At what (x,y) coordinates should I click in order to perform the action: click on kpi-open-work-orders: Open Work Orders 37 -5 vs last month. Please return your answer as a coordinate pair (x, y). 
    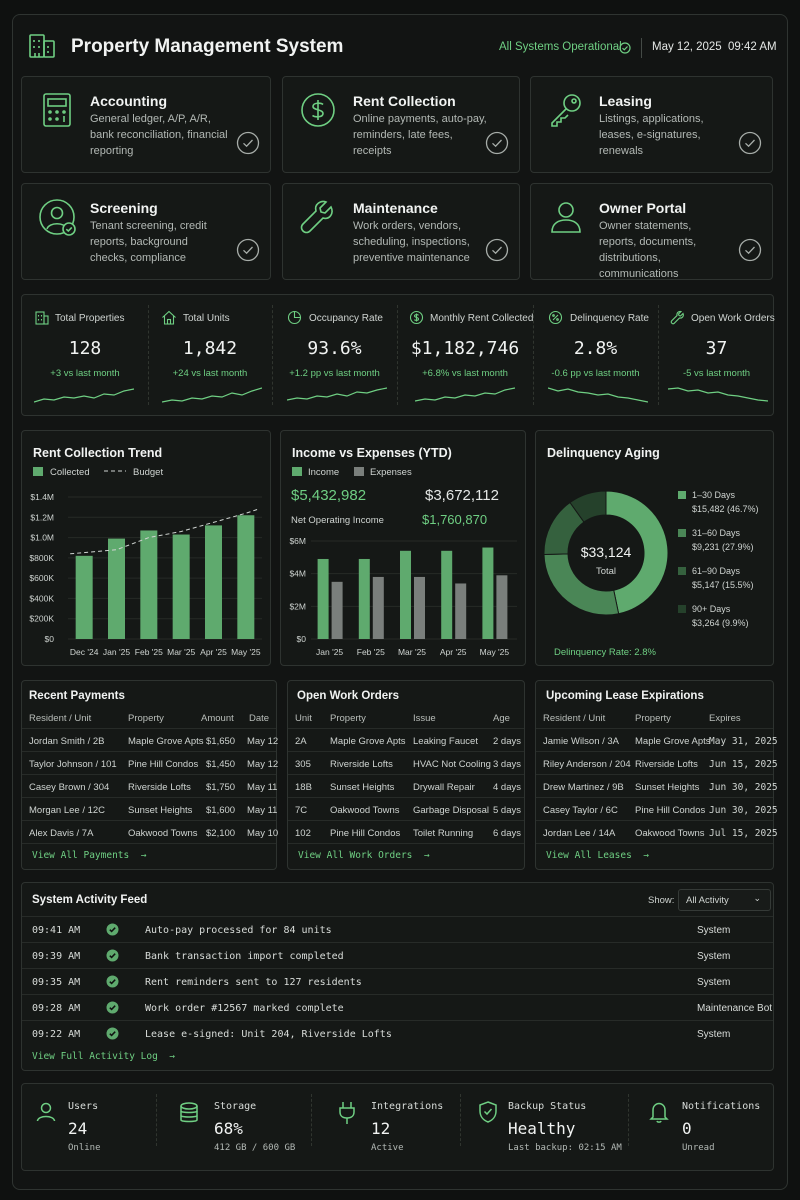
    Looking at the image, I should click on (716, 355).